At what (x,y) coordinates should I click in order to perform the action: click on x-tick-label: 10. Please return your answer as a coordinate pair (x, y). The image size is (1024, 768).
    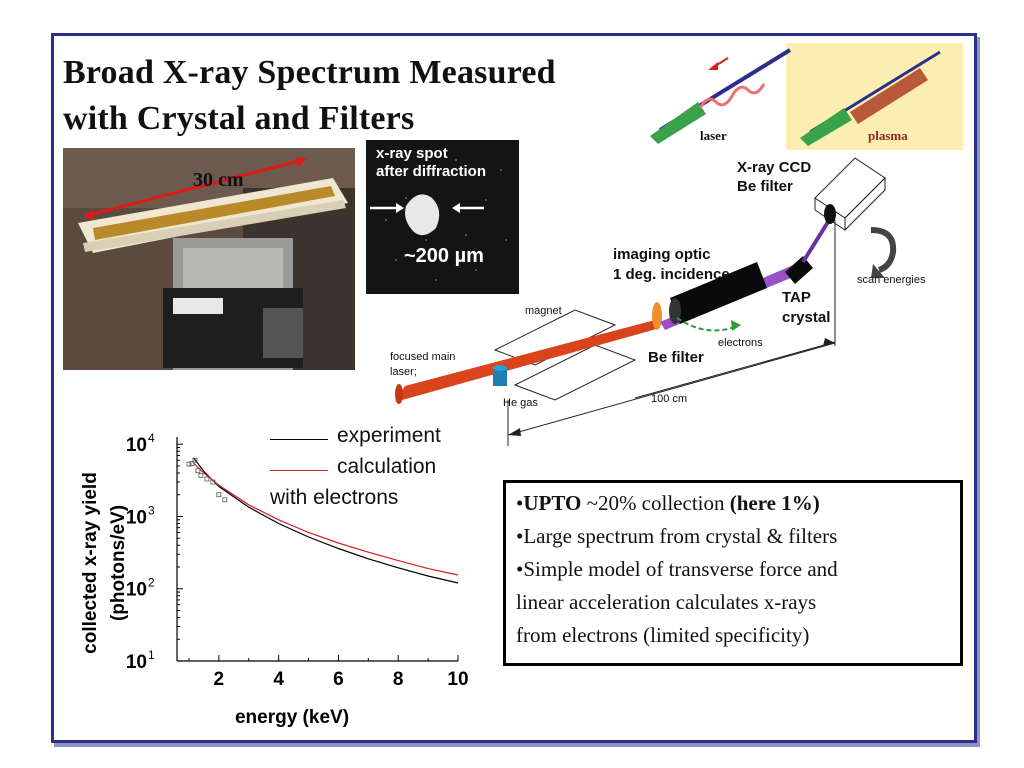
    Looking at the image, I should click on (457, 679).